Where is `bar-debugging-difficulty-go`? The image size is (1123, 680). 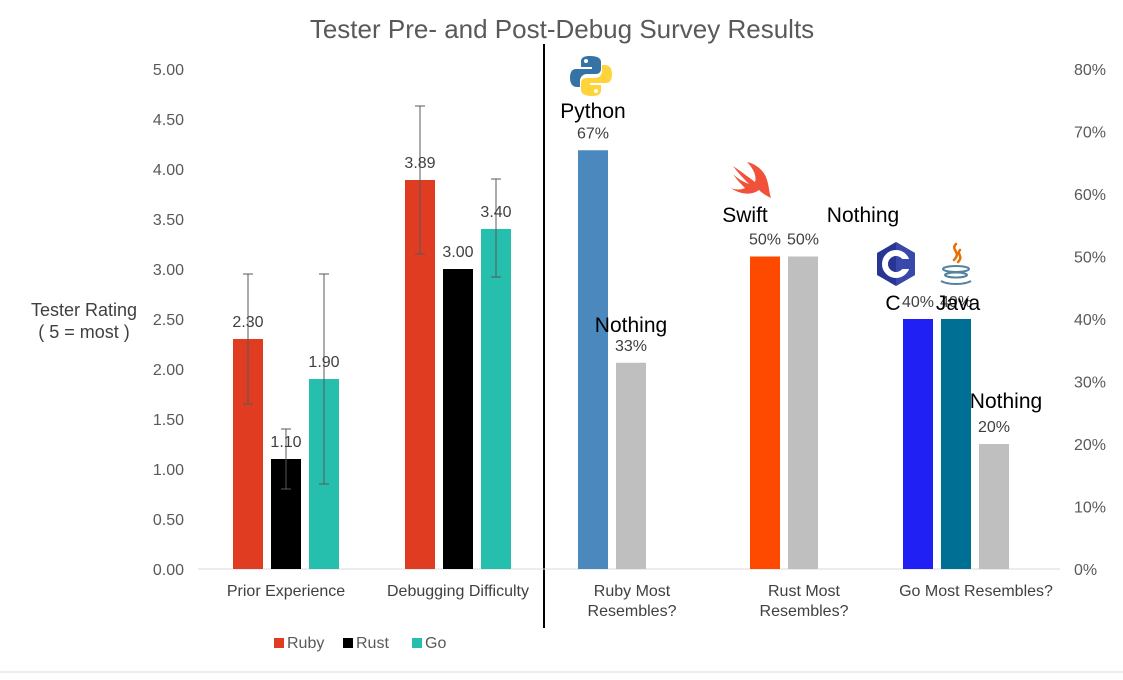
bar-debugging-difficulty-go is located at coordinates (496, 399).